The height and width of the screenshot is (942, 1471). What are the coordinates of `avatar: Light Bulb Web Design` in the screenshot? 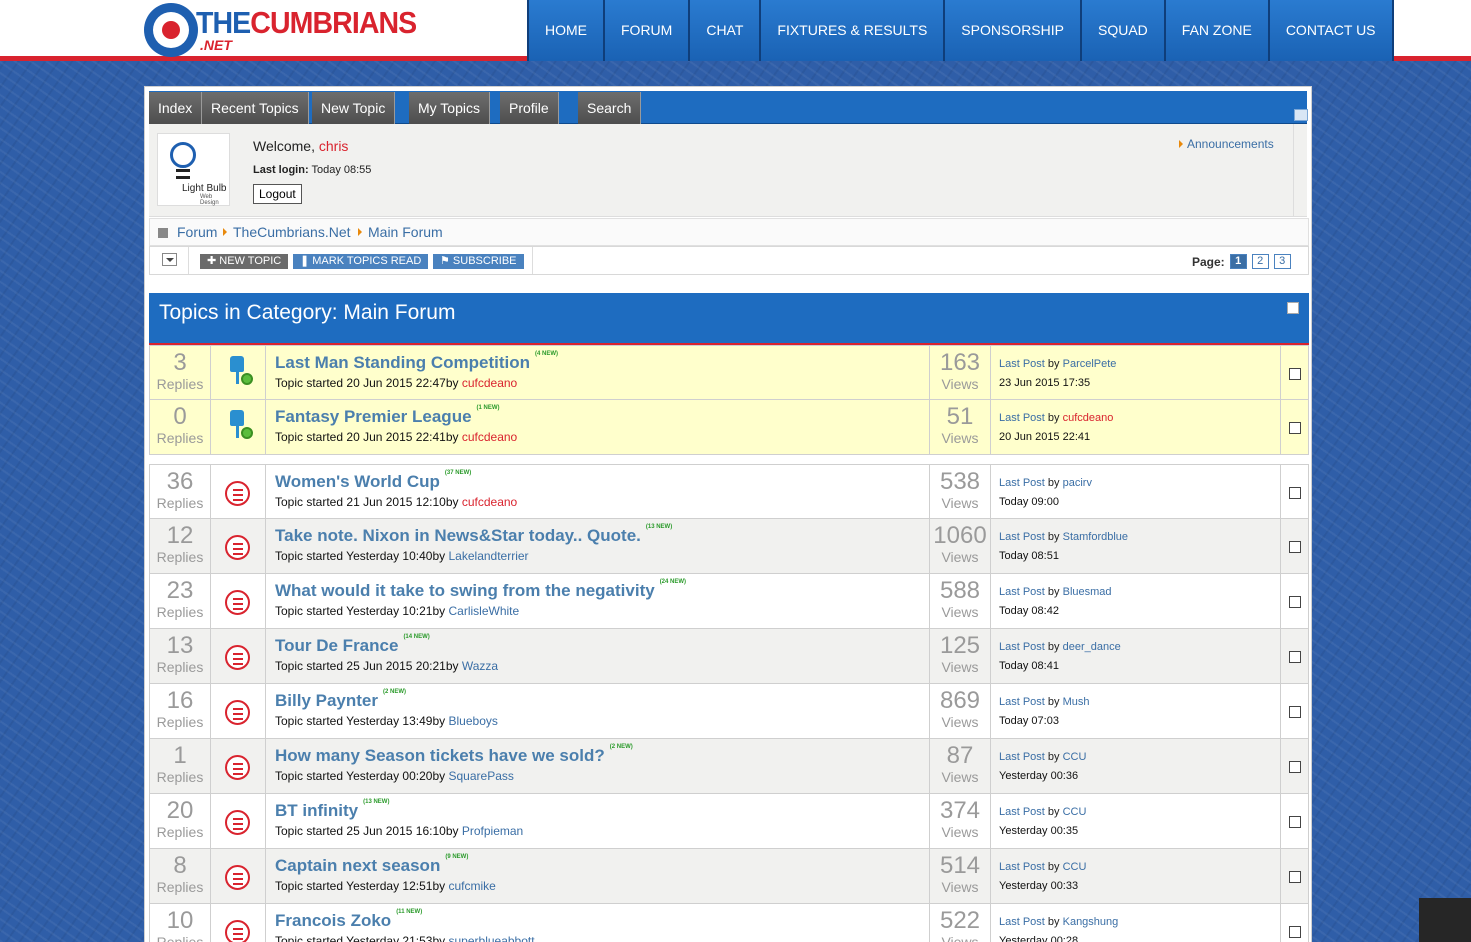 It's located at (193, 169).